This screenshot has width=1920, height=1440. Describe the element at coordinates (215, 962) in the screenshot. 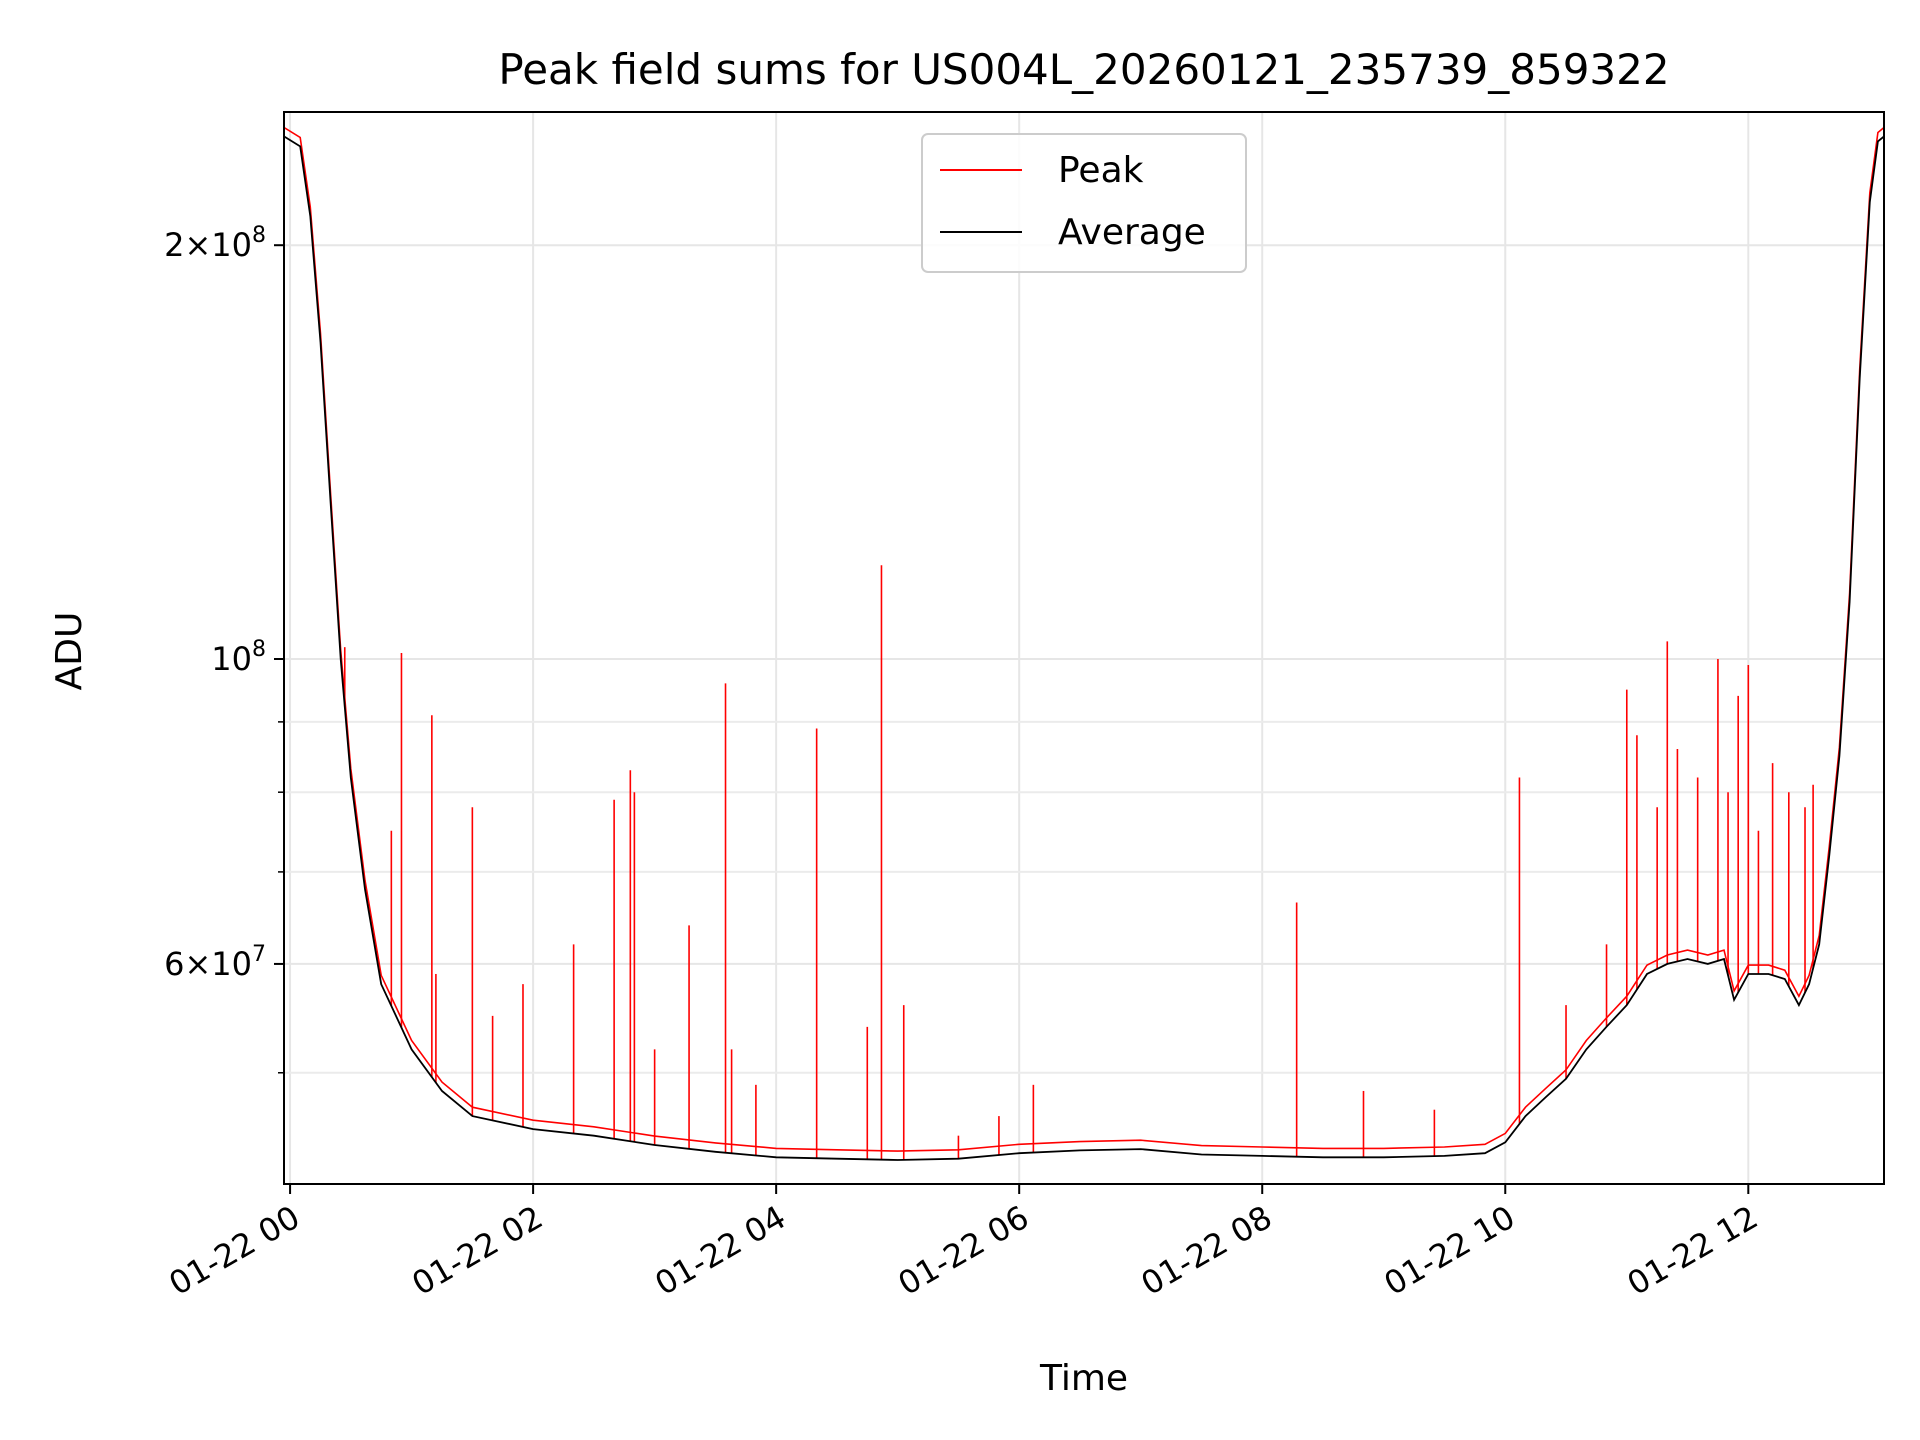

I see `y-tick-label: 6×107` at that location.